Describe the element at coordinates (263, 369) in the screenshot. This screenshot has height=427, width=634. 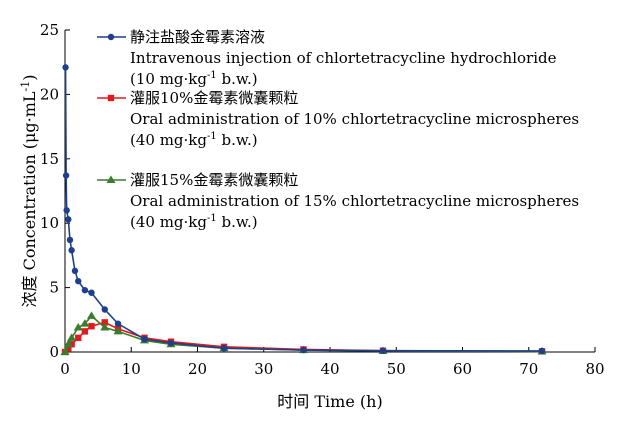
I see `x-tick-label: 30` at that location.